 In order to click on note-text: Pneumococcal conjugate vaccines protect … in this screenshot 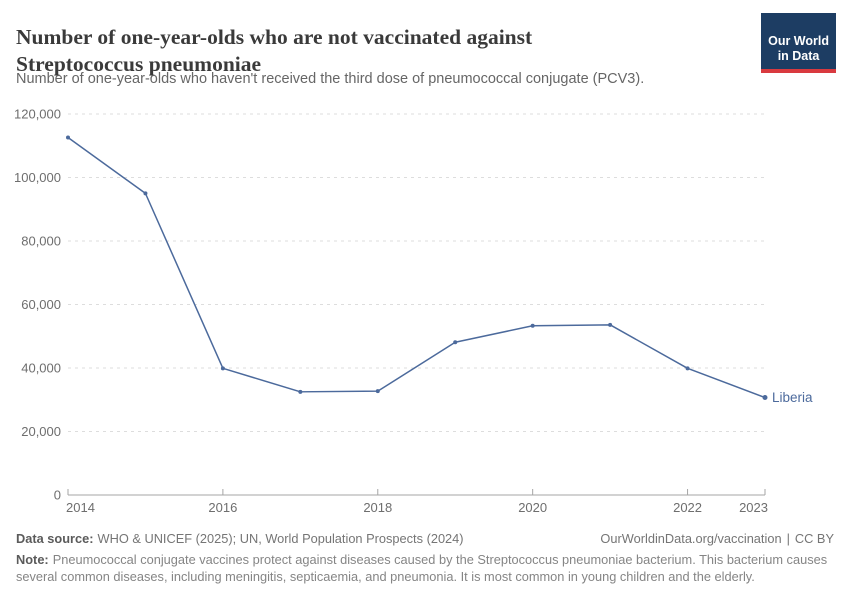, I will do `click(422, 568)`.